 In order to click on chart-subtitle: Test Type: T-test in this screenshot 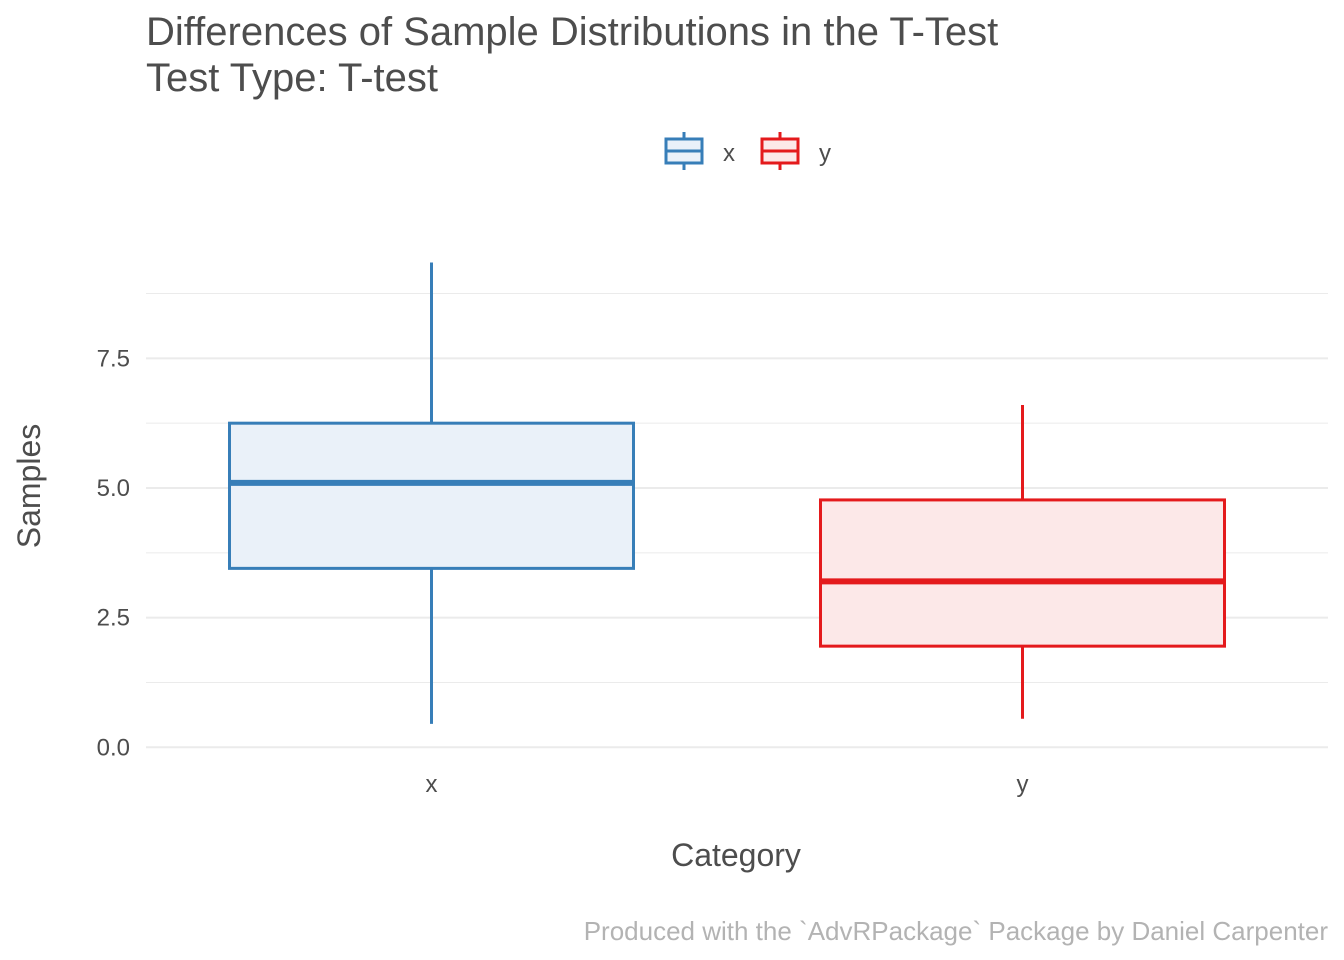, I will do `click(292, 78)`.